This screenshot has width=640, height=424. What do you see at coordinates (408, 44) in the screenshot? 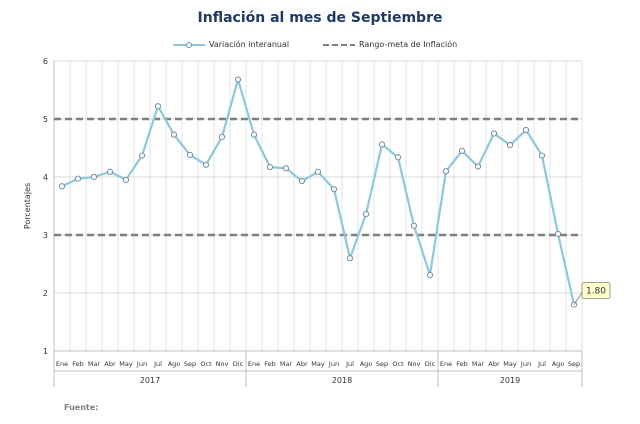
I see `legend-label-rango-meta: Rango-meta de Inflación` at bounding box center [408, 44].